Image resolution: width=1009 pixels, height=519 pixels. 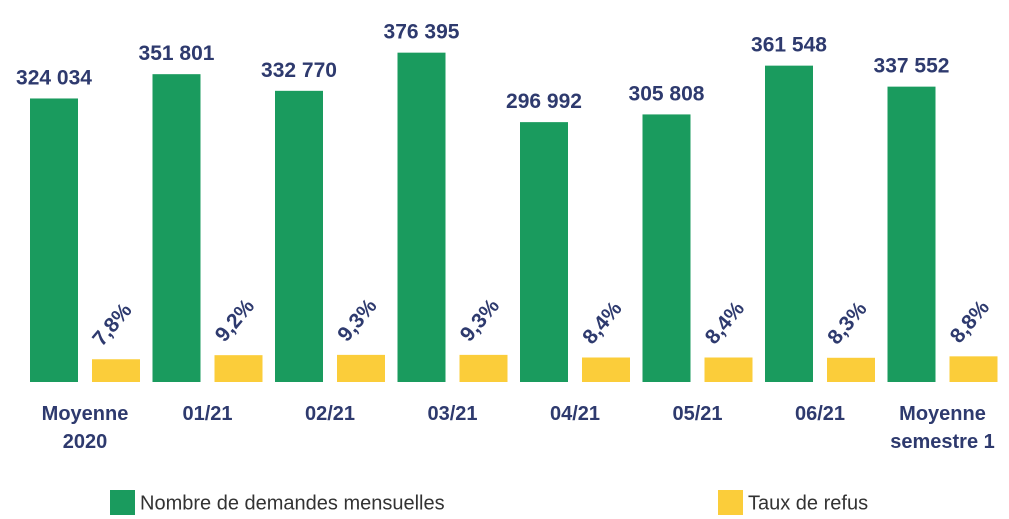 I want to click on legend-label: Taux de refus, so click(x=808, y=503).